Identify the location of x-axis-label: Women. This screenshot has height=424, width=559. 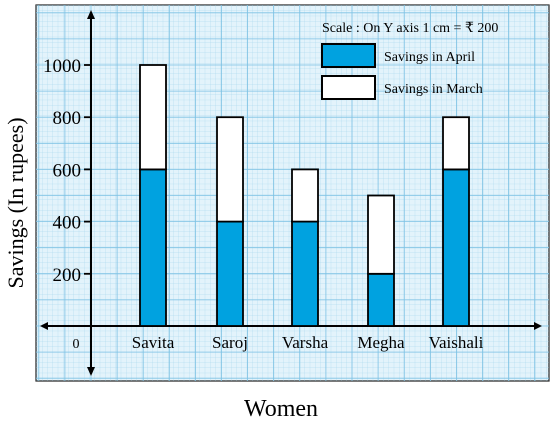
(281, 409).